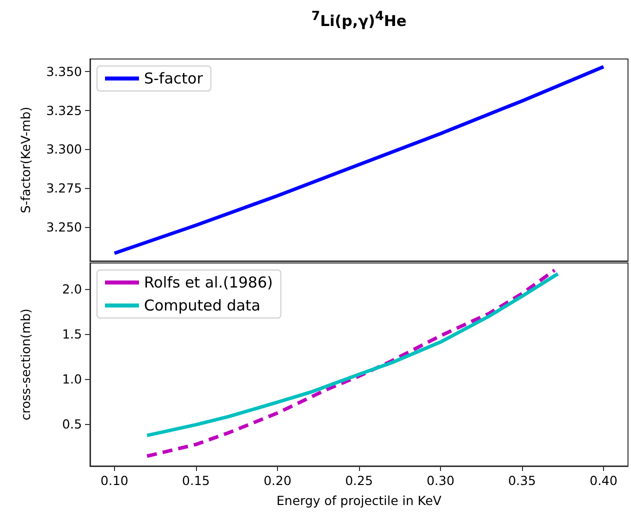  What do you see at coordinates (72, 334) in the screenshot?
I see `y-tick-label: 1.5` at bounding box center [72, 334].